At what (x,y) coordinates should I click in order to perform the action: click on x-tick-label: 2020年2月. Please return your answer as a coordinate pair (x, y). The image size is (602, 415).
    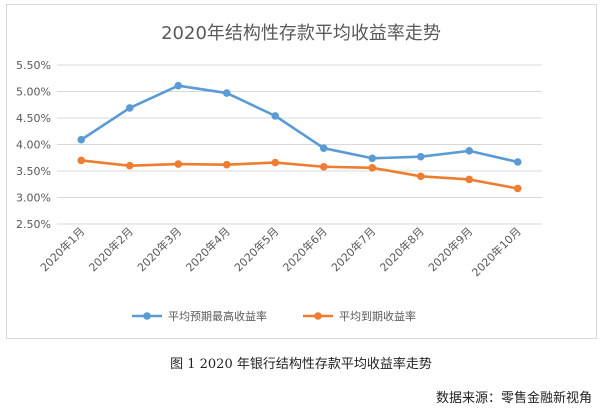
    Looking at the image, I should click on (111, 249).